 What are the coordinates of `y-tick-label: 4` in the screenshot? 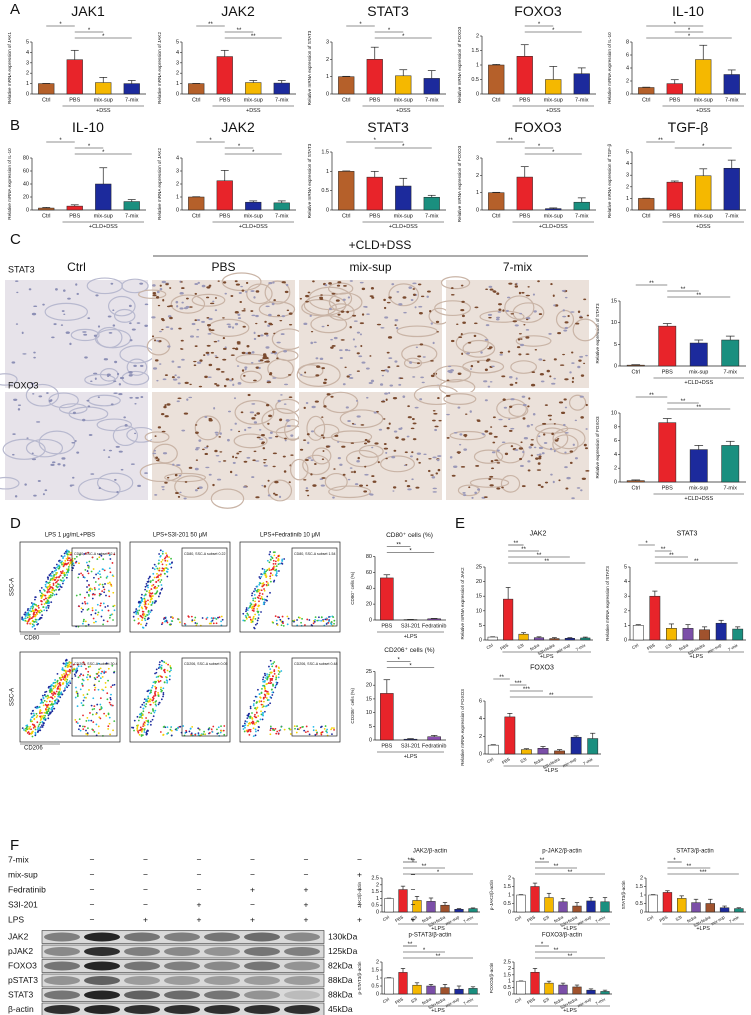 It's located at (627, 68).